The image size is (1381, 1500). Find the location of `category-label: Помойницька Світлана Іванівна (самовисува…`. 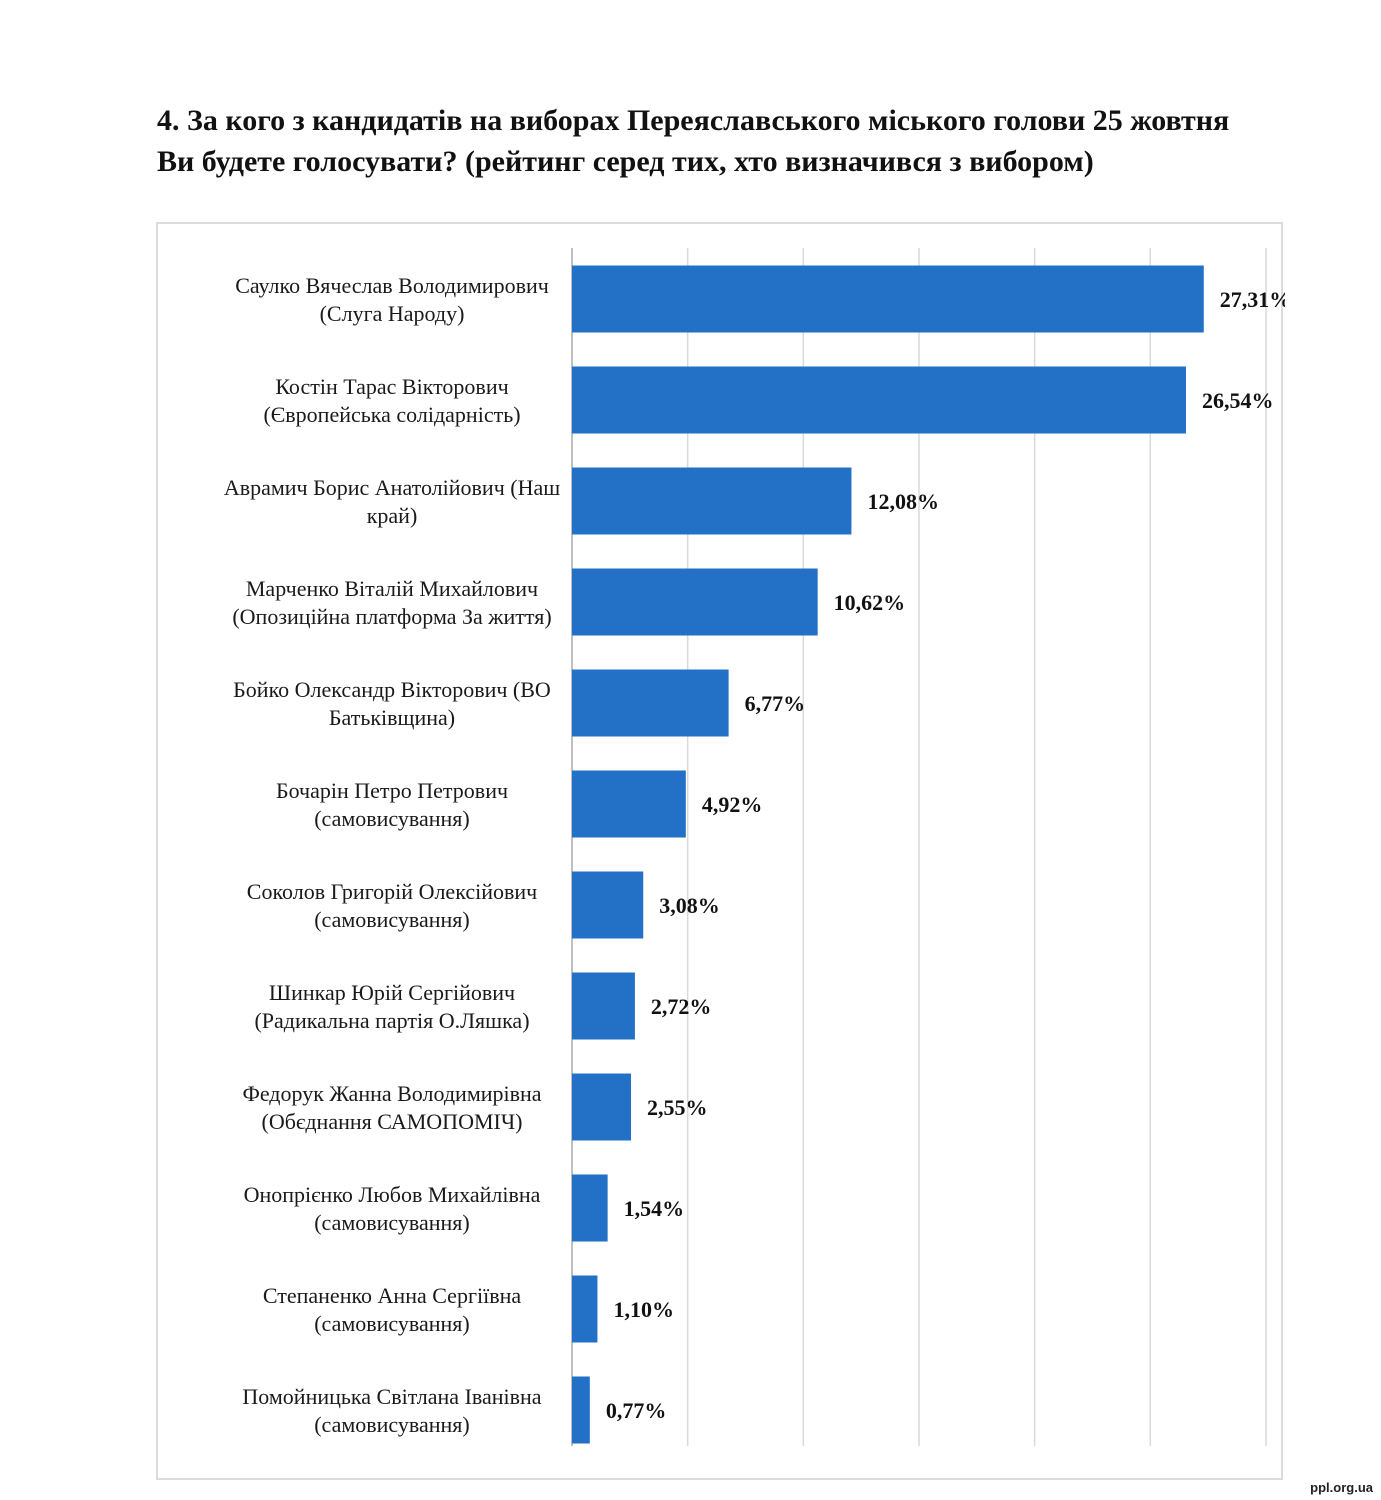

category-label: Помойницька Світлана Іванівна (самовисува… is located at coordinates (391, 1410).